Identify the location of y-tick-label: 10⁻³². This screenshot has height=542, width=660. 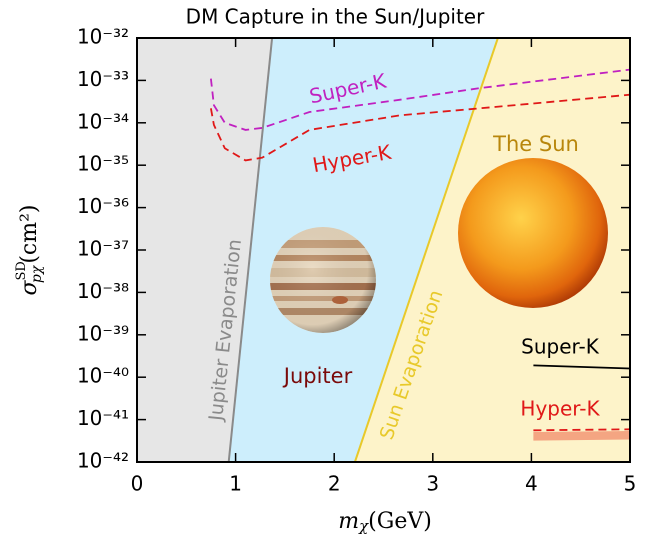
(103, 37).